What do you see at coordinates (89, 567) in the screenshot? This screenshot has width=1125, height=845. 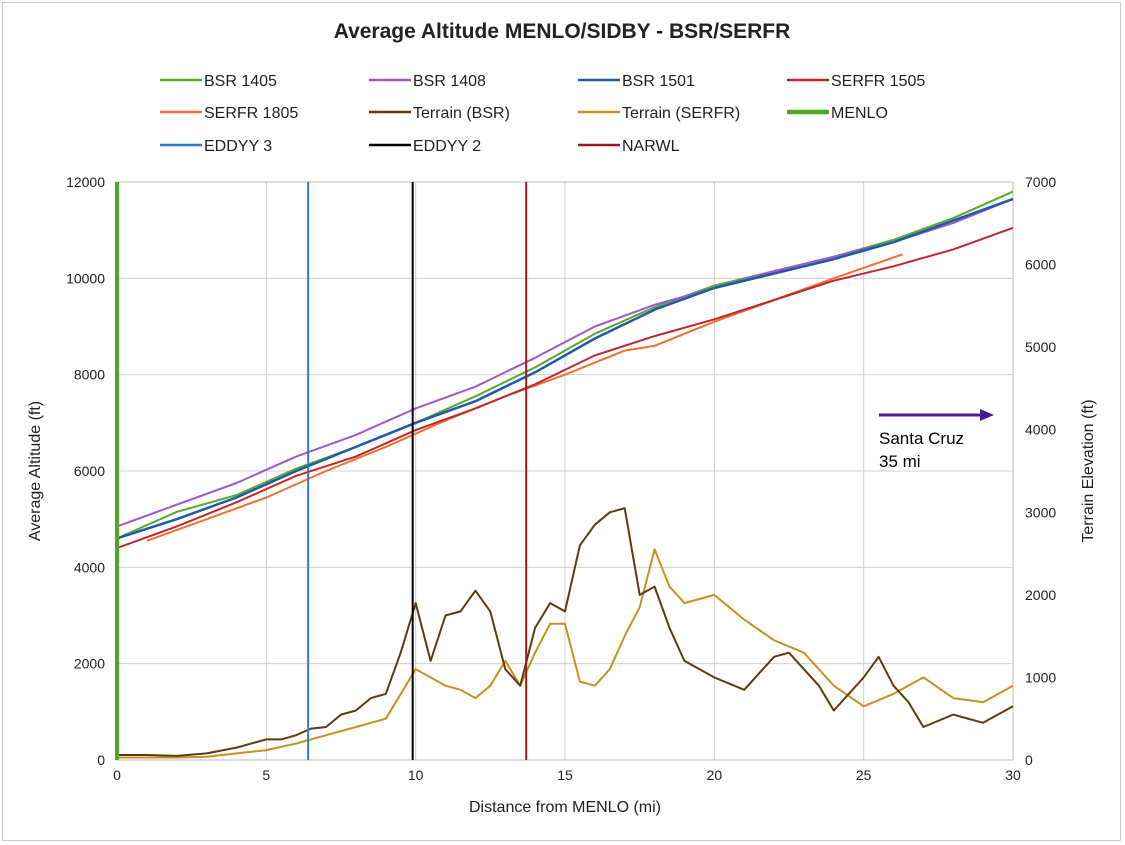 I see `y-tick-label: 4000` at bounding box center [89, 567].